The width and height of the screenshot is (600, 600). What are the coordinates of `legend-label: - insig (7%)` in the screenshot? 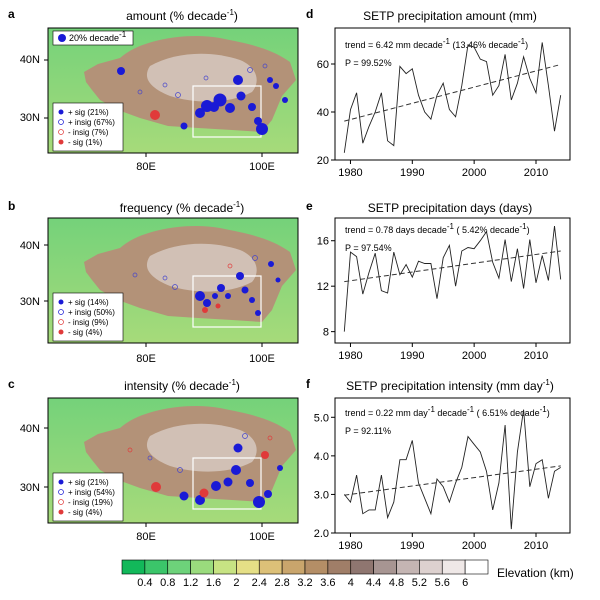 It's located at (88, 132).